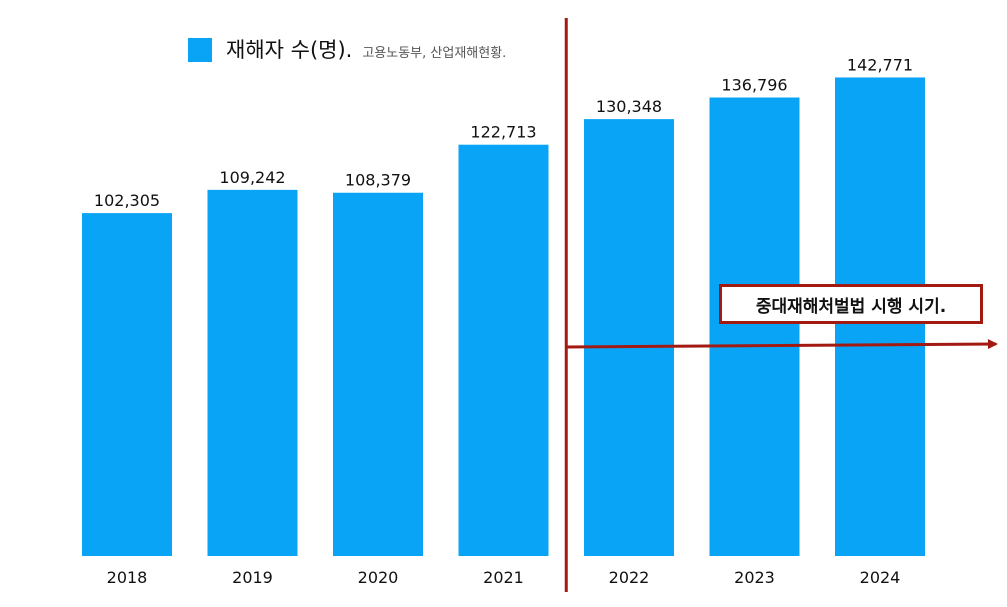  What do you see at coordinates (629, 337) in the screenshot?
I see `bar-2022` at bounding box center [629, 337].